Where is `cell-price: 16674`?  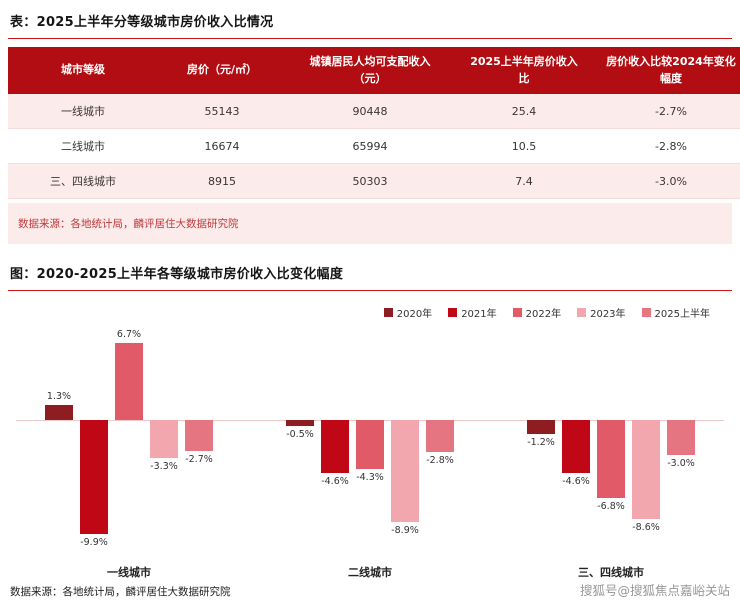
cell-price: 16674 is located at coordinates (222, 146).